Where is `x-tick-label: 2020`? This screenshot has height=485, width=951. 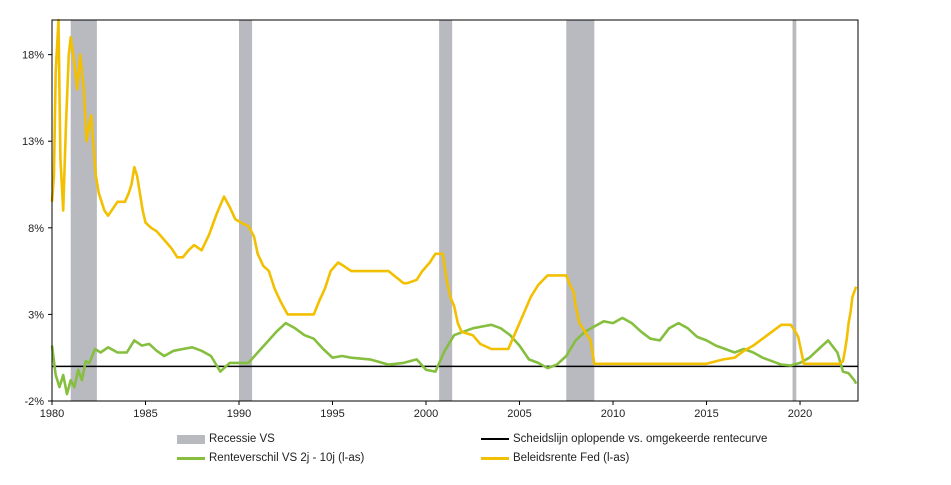
x-tick-label: 2020 is located at coordinates (800, 414).